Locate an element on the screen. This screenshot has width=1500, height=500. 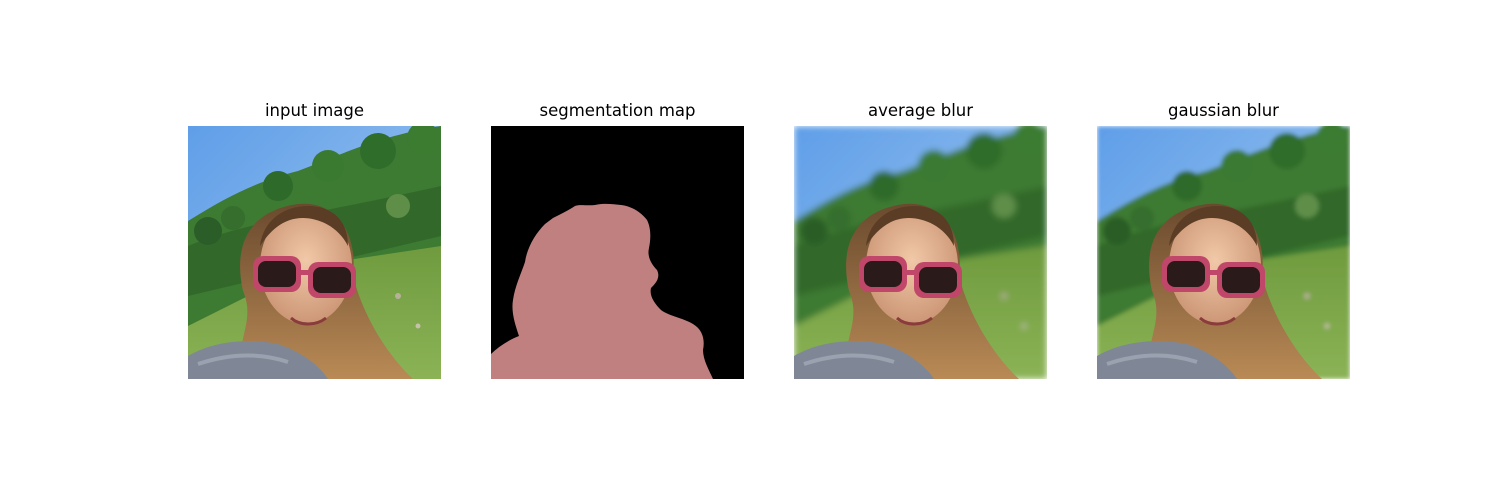
mask-person is located at coordinates (602, 291).